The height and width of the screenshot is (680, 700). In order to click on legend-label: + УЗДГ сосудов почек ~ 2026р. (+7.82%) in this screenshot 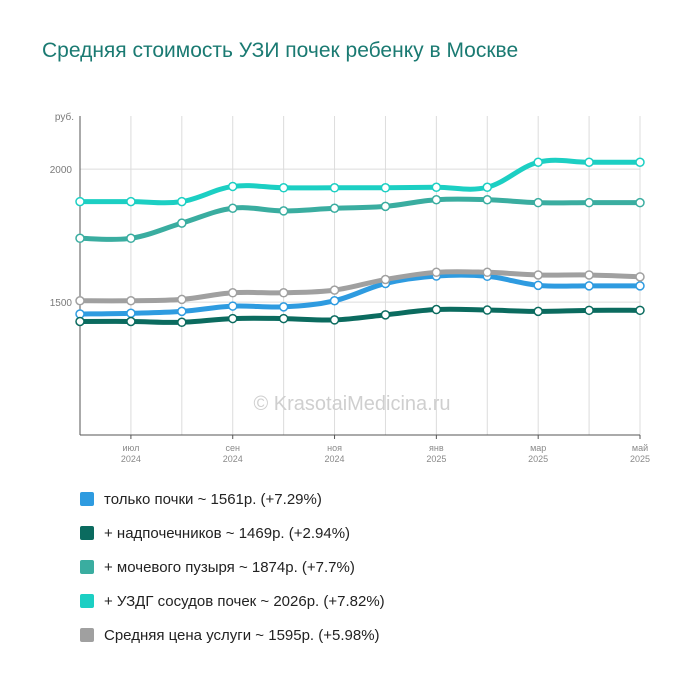, I will do `click(244, 601)`.